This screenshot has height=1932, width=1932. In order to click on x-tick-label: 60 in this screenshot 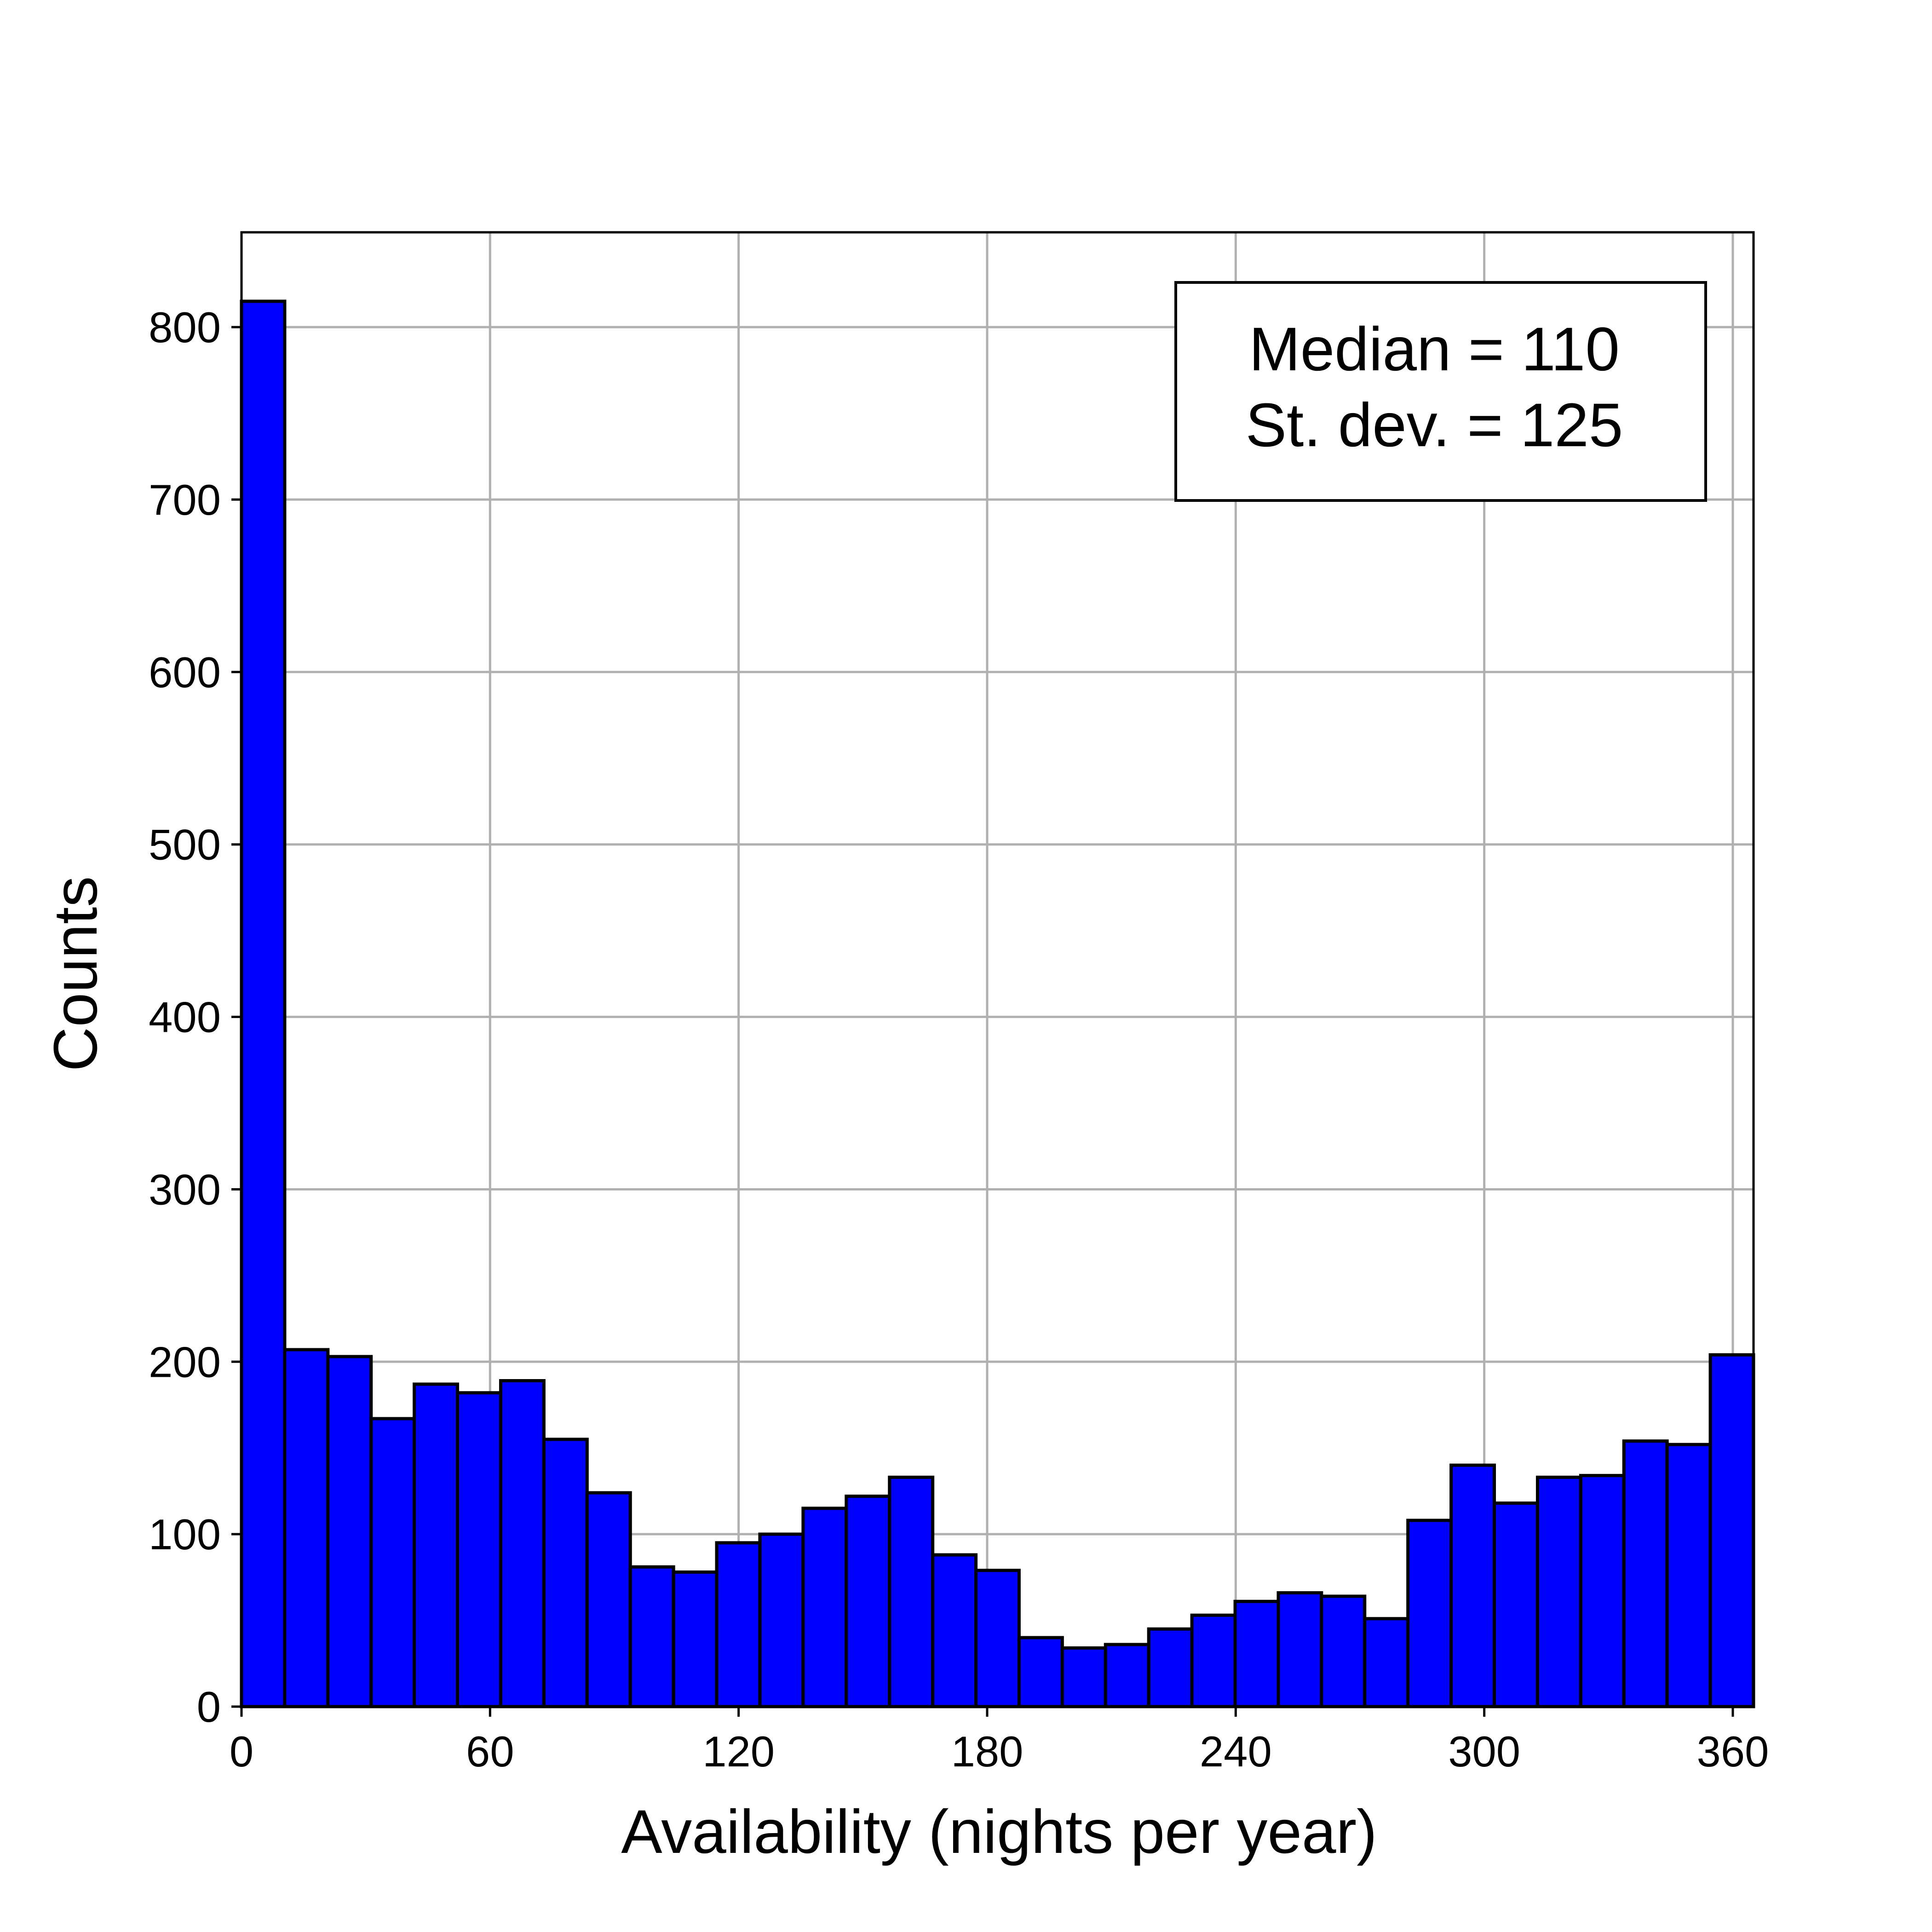, I will do `click(490, 1751)`.